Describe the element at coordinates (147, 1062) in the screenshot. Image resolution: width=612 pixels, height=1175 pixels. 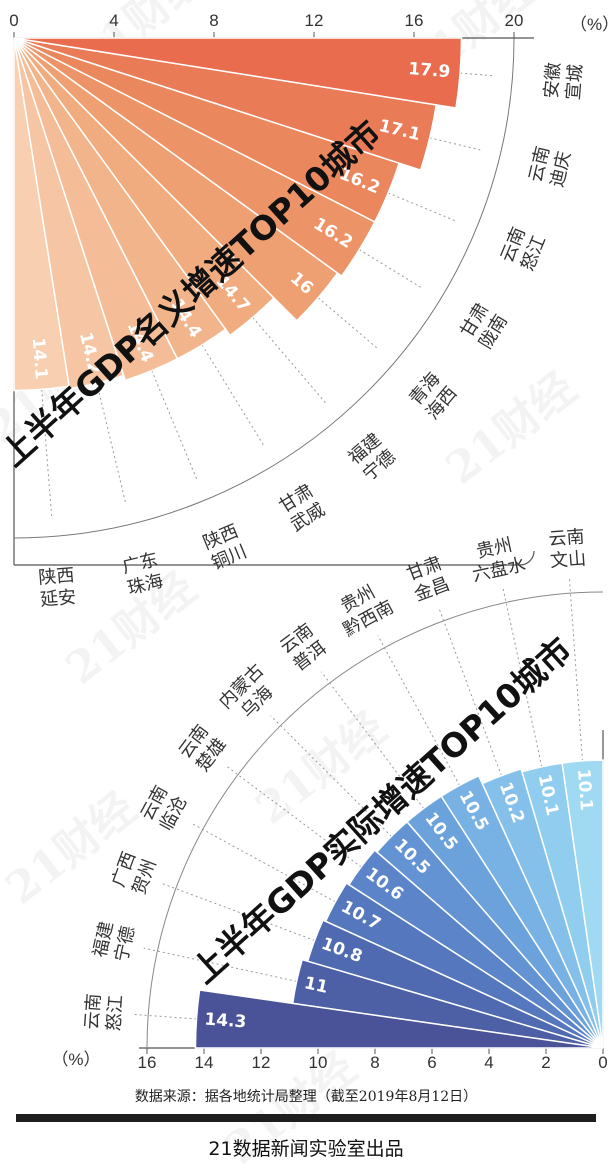
I see `c2-tick-label: 16` at that location.